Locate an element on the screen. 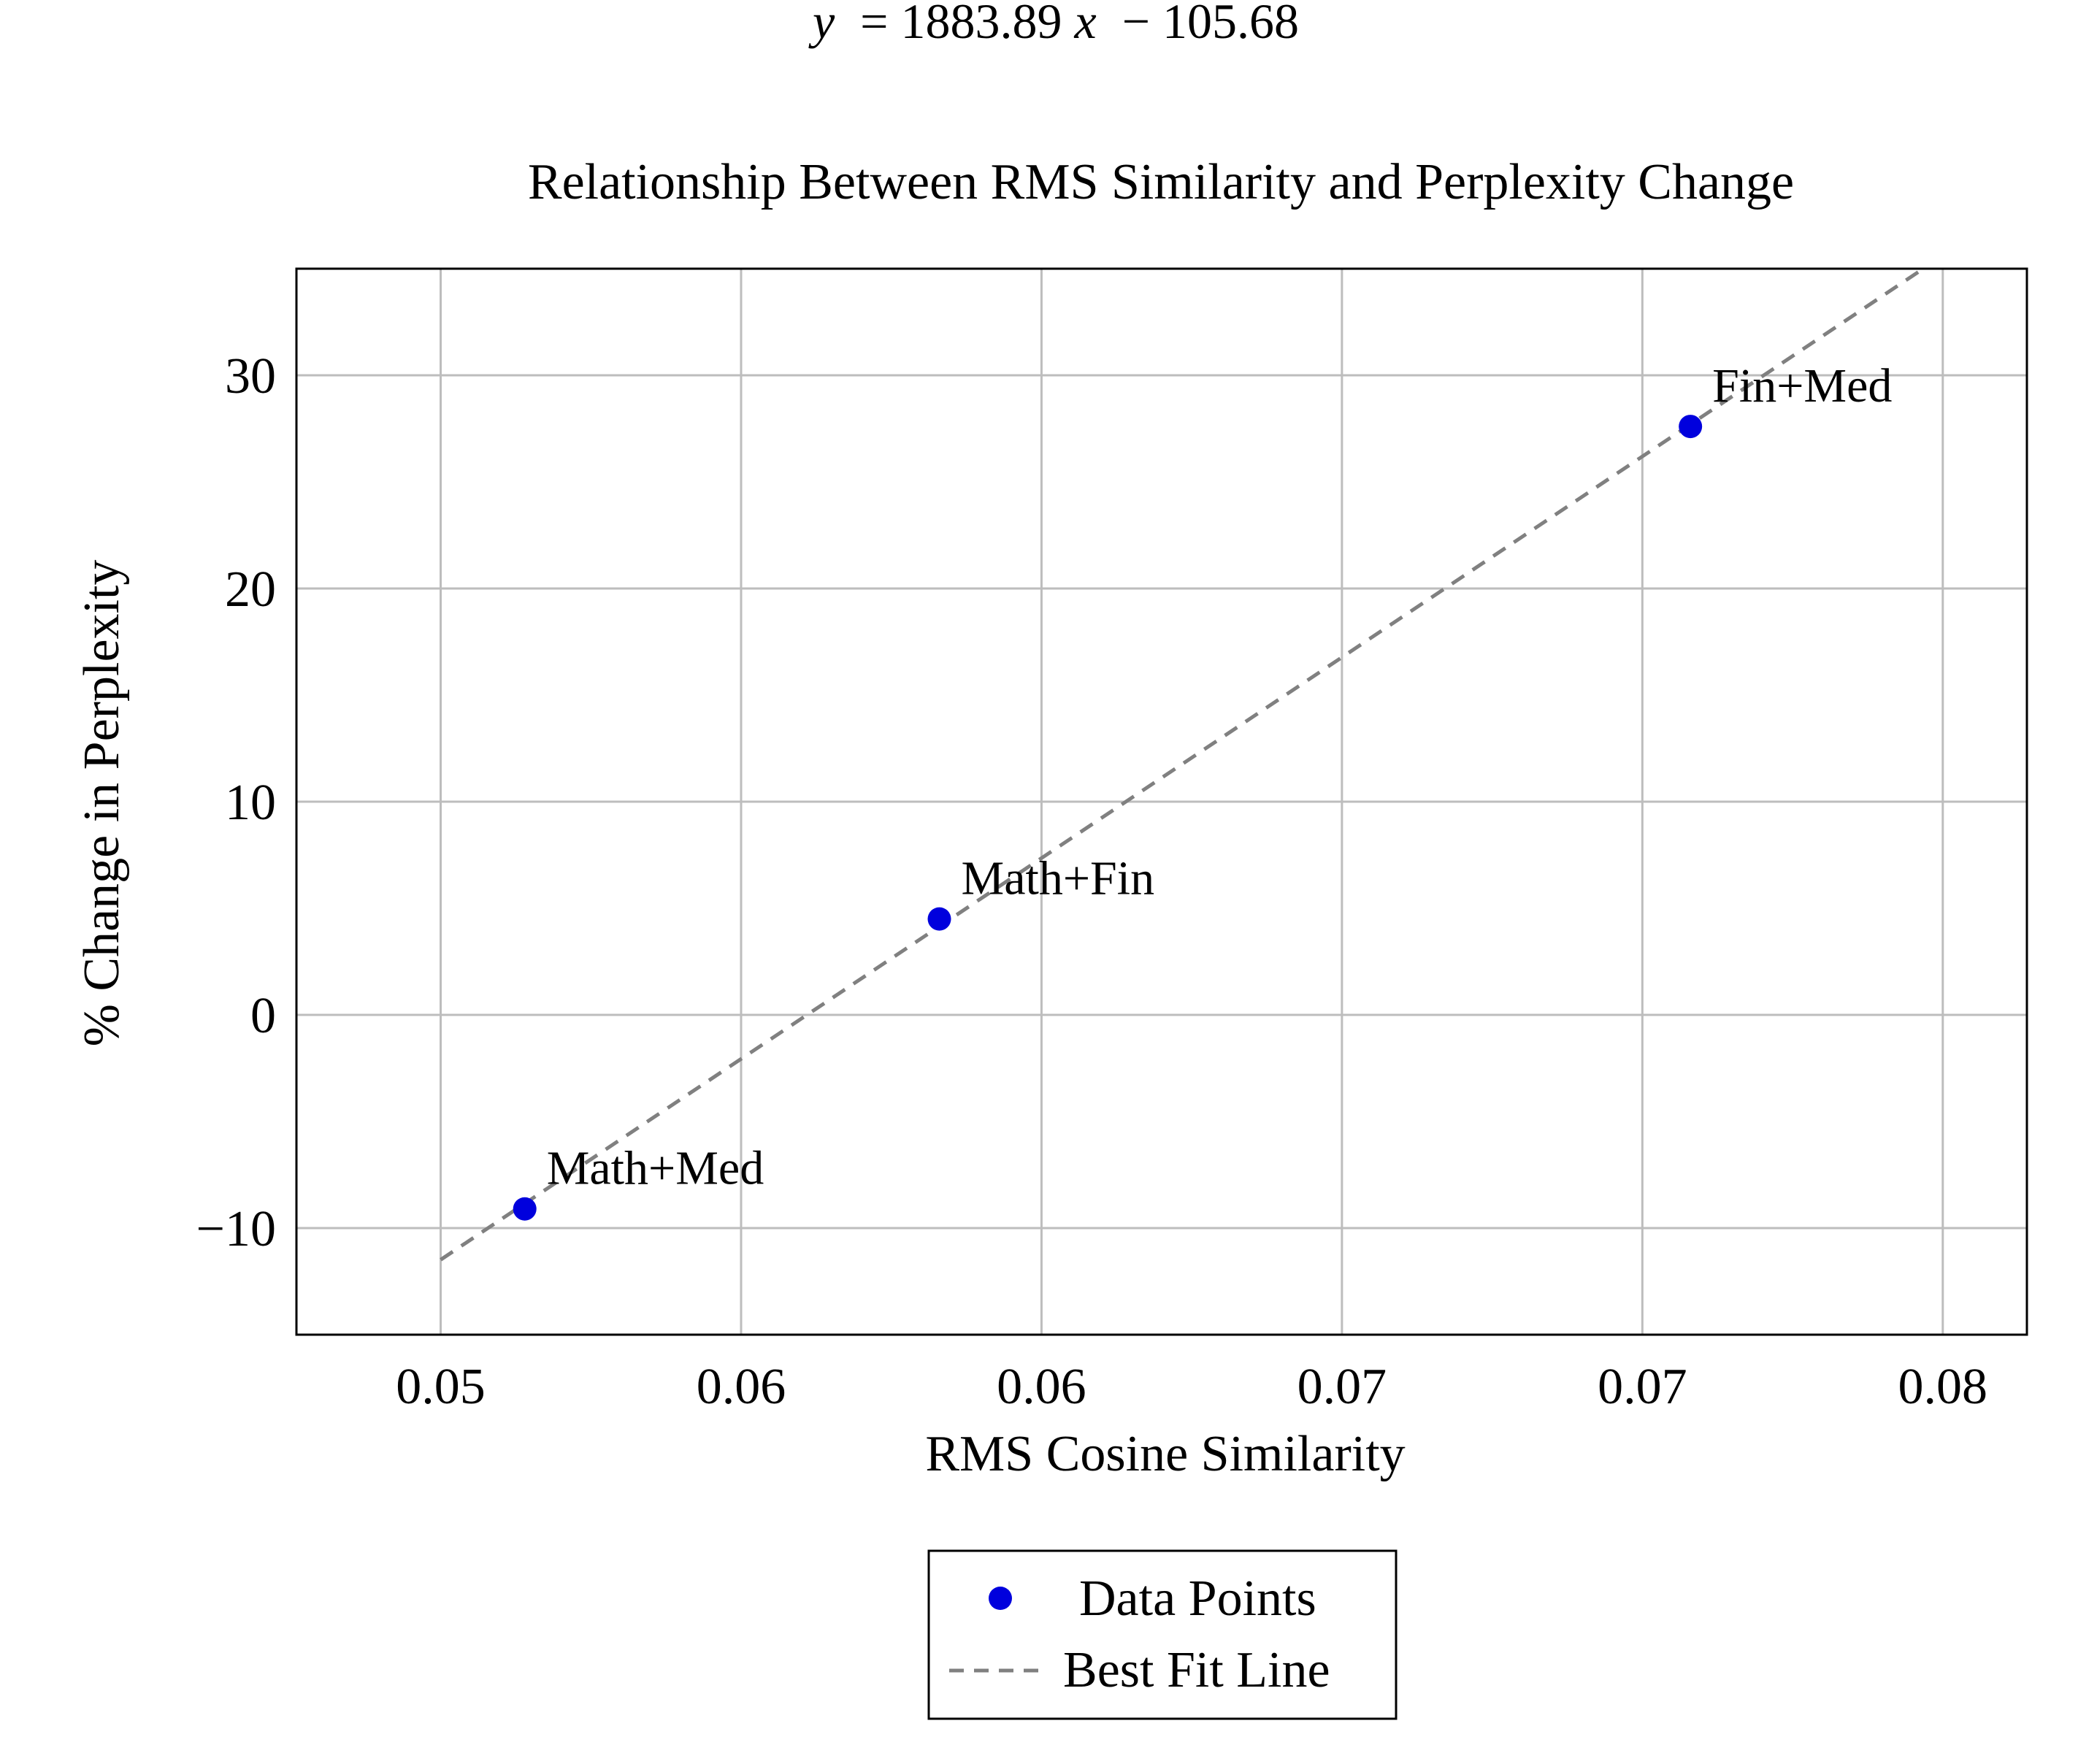  data-point-label: Math+Fin is located at coordinates (1058, 878).